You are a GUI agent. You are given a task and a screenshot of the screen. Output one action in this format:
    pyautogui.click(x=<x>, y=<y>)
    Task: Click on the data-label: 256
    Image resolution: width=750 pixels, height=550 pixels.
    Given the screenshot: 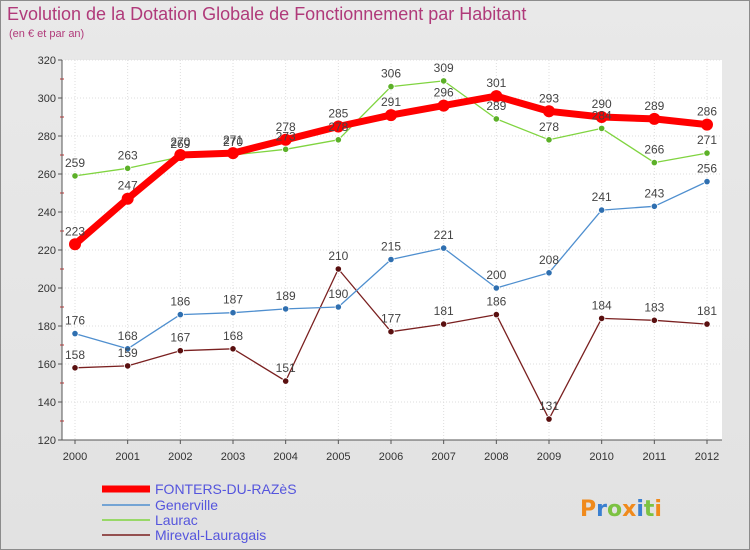 What is the action you would take?
    pyautogui.click(x=707, y=169)
    